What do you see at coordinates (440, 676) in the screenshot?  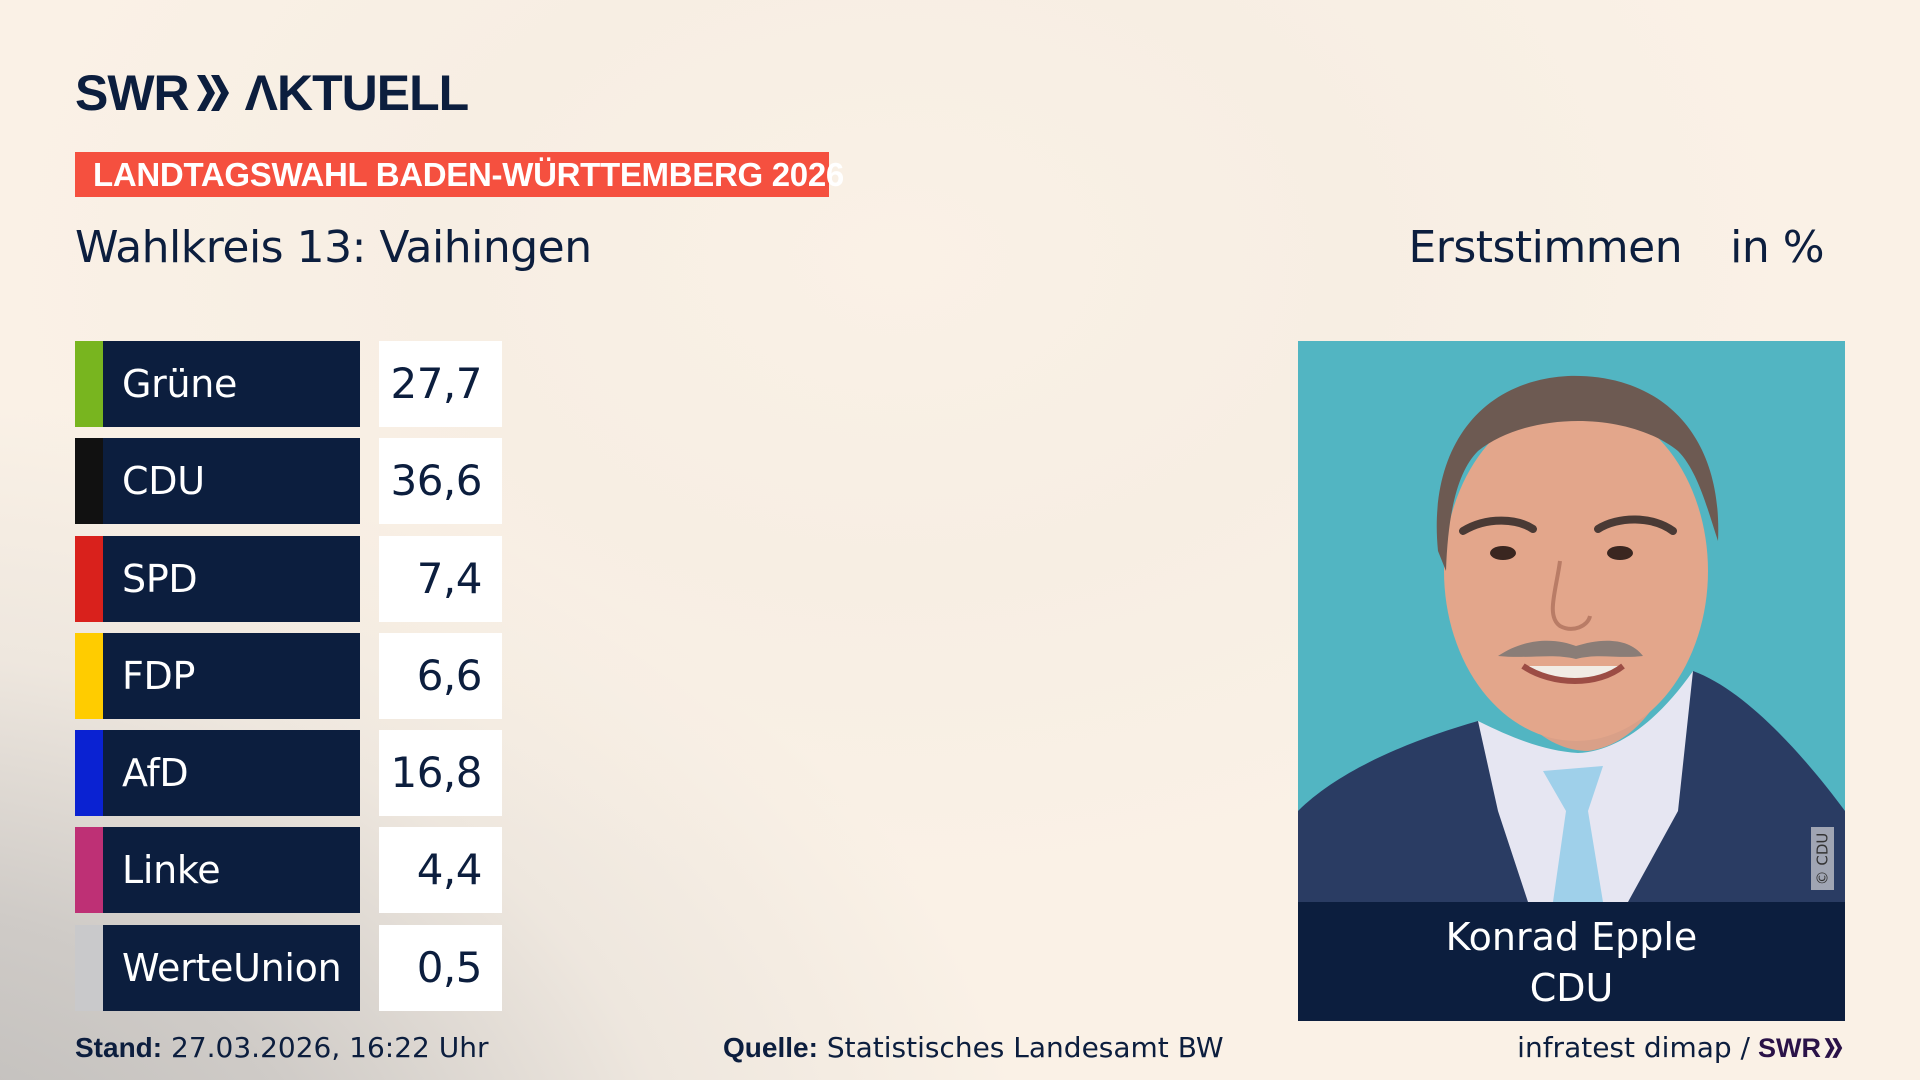 I see `party-value: 6,6` at bounding box center [440, 676].